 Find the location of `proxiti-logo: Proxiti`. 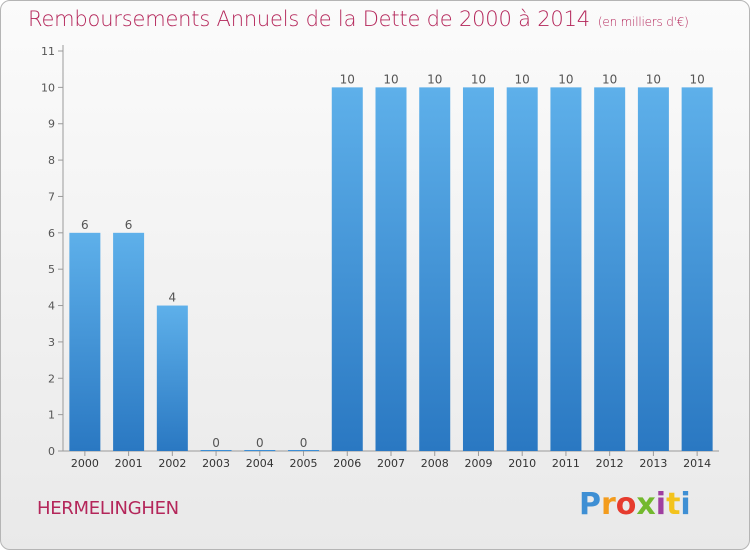

proxiti-logo: Proxiti is located at coordinates (635, 504).